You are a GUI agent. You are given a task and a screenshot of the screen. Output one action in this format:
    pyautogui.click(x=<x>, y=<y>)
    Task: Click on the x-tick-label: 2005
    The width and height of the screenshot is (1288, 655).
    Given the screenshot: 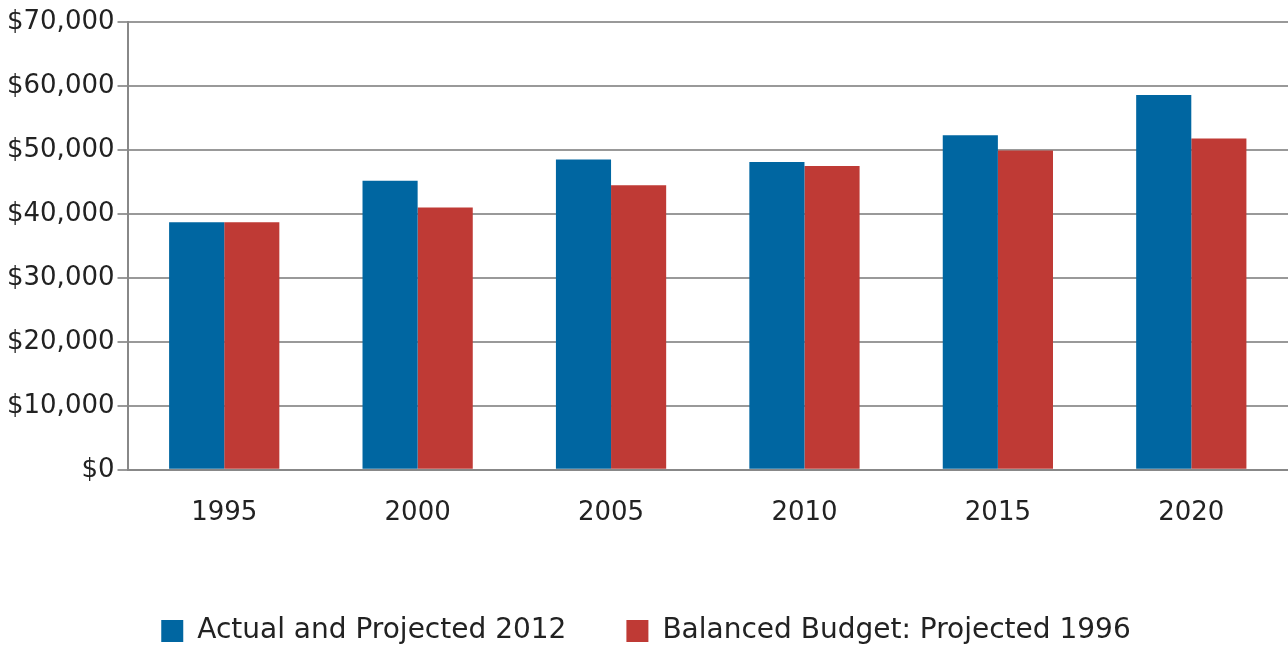 What is the action you would take?
    pyautogui.click(x=611, y=511)
    